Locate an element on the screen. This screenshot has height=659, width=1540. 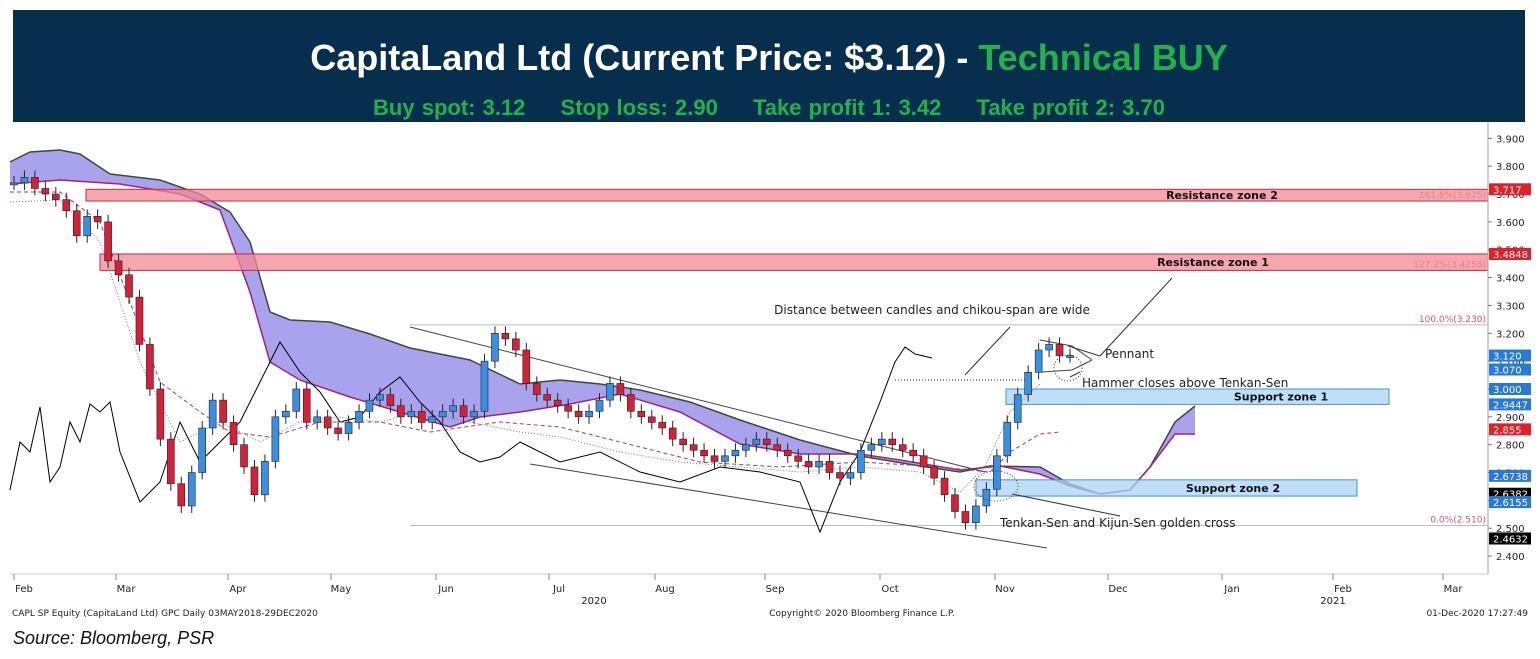
y-tick-label: 3.700 is located at coordinates (1510, 195).